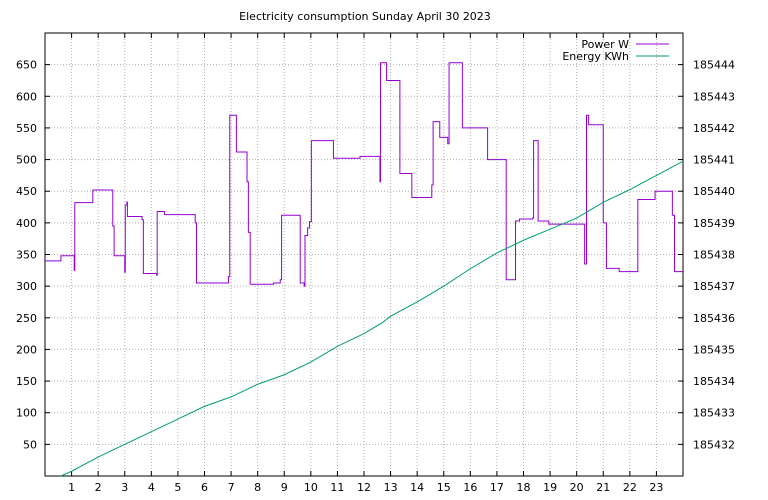 Image resolution: width=768 pixels, height=500 pixels. I want to click on x-tick-label: 16, so click(470, 487).